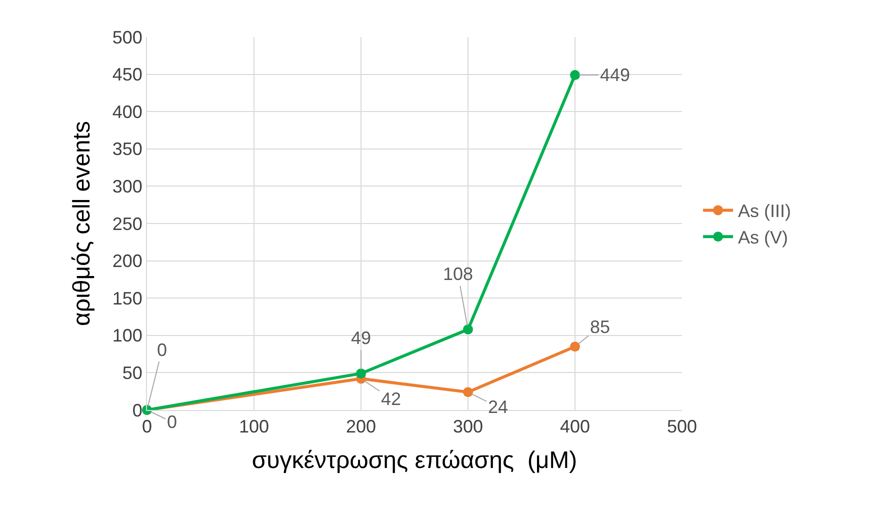 This screenshot has width=876, height=531. What do you see at coordinates (127, 261) in the screenshot?
I see `y-tick-label: 200` at bounding box center [127, 261].